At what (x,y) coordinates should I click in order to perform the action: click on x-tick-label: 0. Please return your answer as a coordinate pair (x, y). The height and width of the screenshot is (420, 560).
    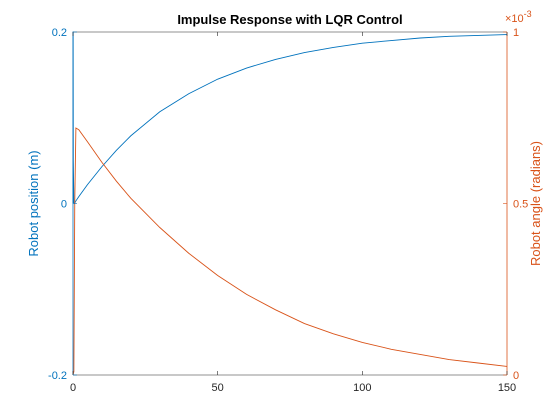
    Looking at the image, I should click on (73, 388).